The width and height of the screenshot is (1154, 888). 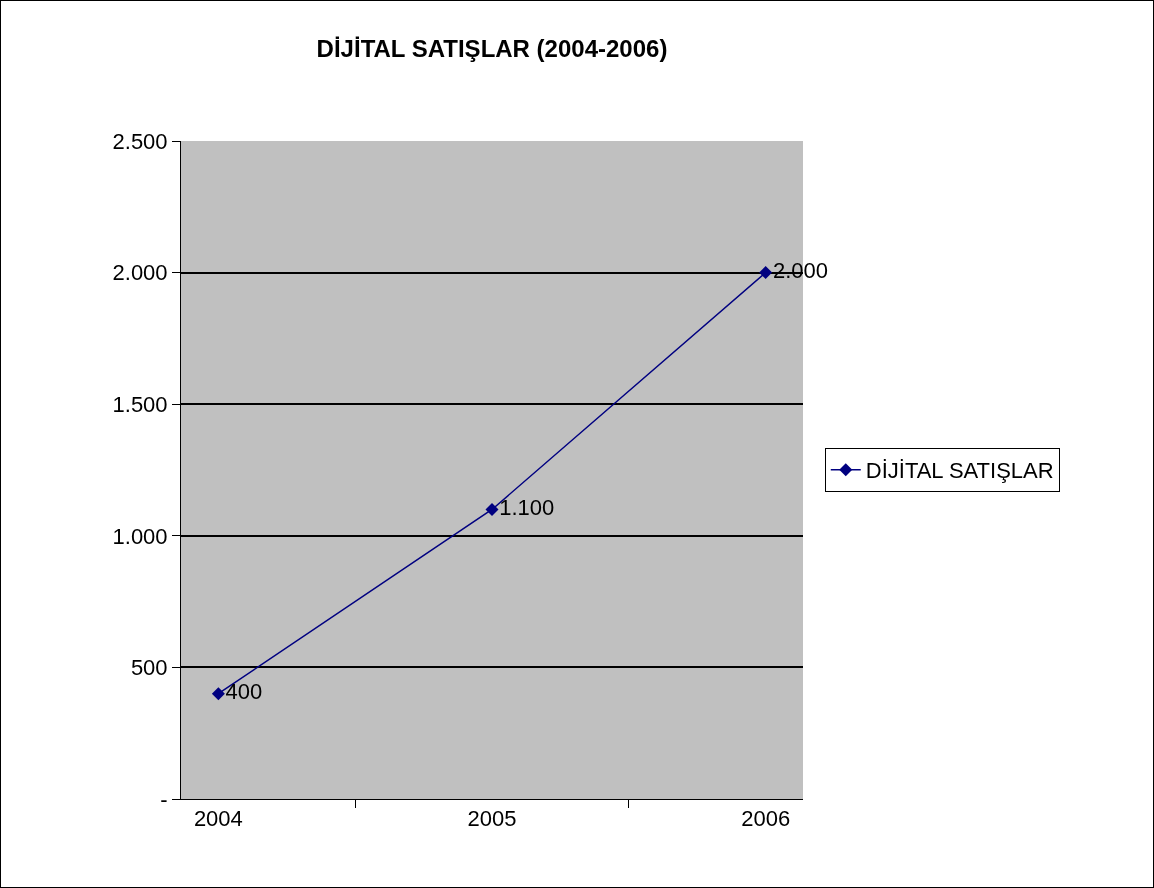 What do you see at coordinates (492, 49) in the screenshot?
I see `chart-title: DİJİTAL SATIŞLAR (2004-2006)` at bounding box center [492, 49].